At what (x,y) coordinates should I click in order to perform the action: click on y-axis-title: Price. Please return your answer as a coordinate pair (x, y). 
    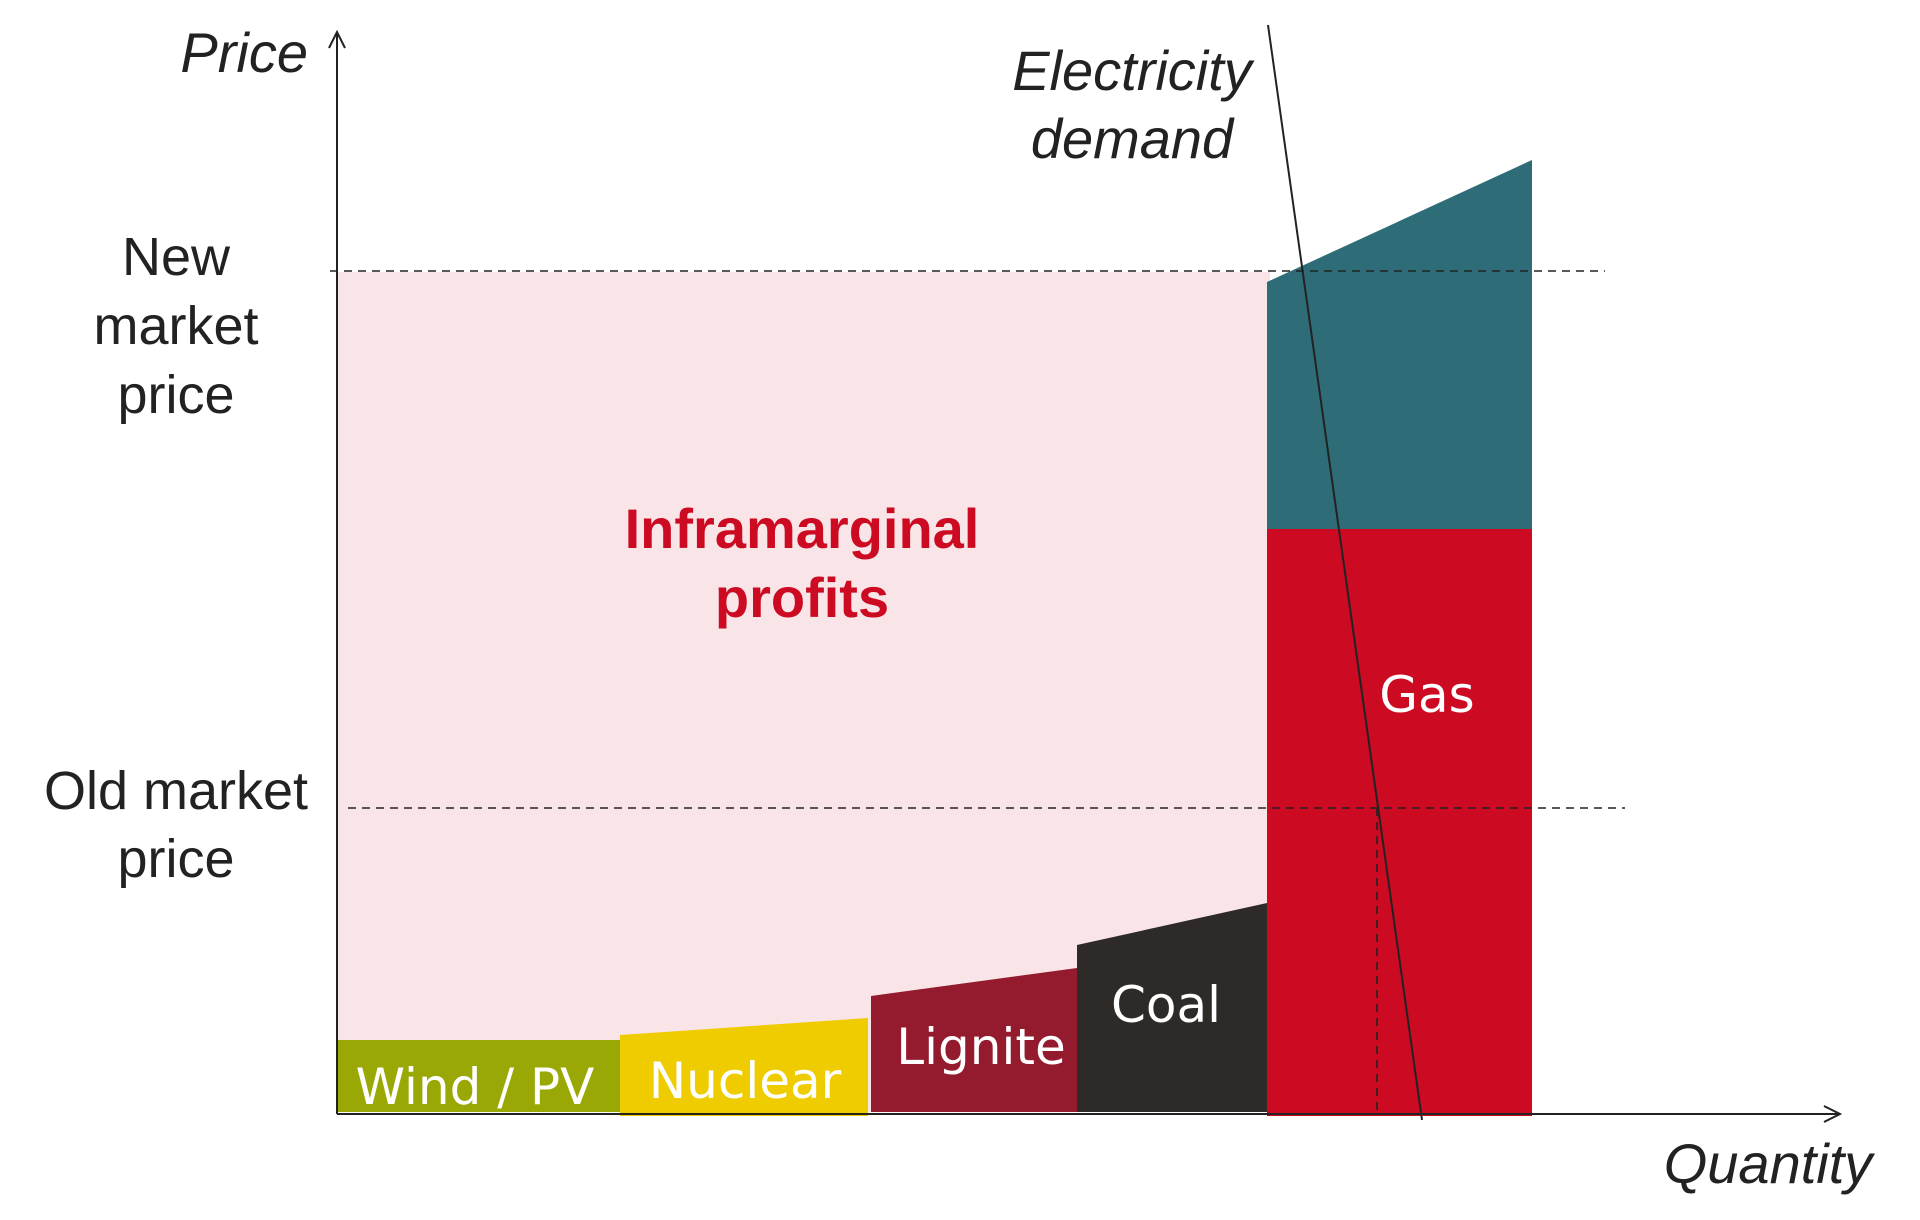
    Looking at the image, I should click on (244, 52).